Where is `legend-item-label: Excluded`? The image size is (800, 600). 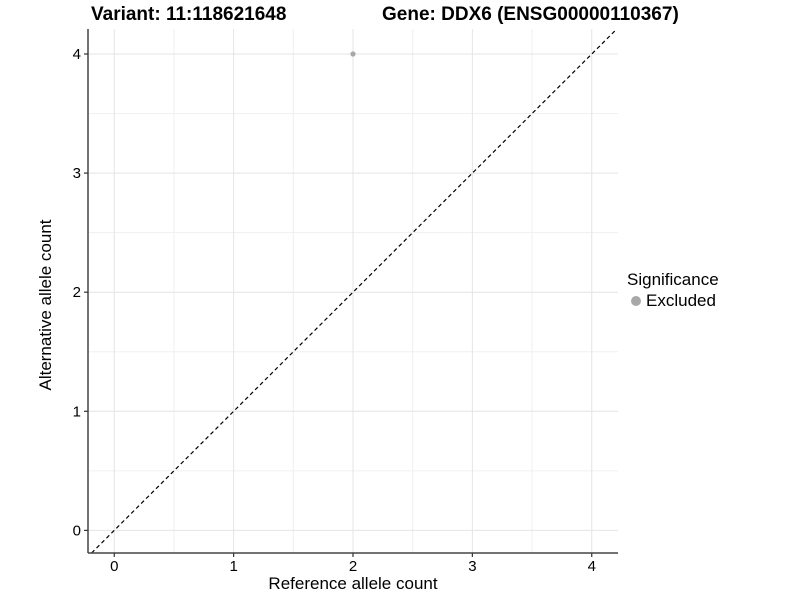 legend-item-label: Excluded is located at coordinates (681, 300).